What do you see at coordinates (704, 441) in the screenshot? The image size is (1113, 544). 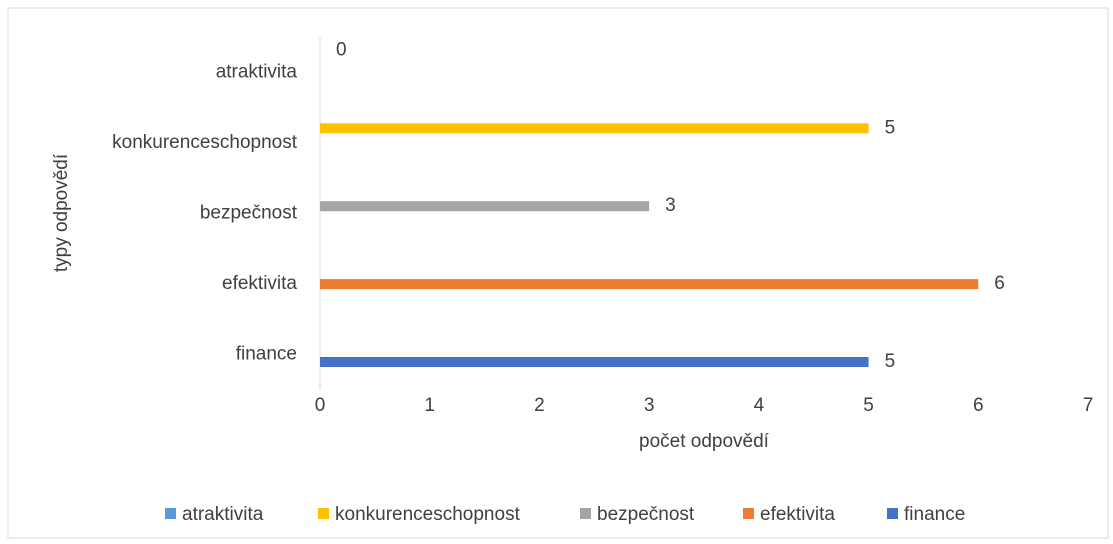 I see `x-axis-label: počet odpovědí` at bounding box center [704, 441].